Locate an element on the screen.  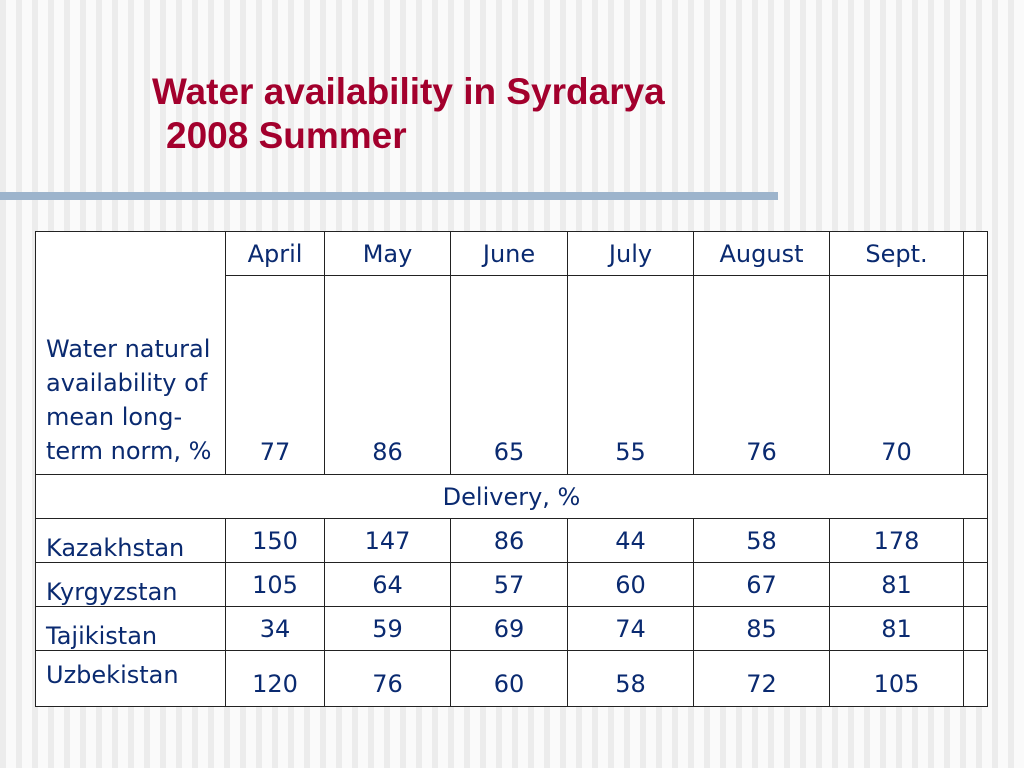
title-divider is located at coordinates (389, 196).